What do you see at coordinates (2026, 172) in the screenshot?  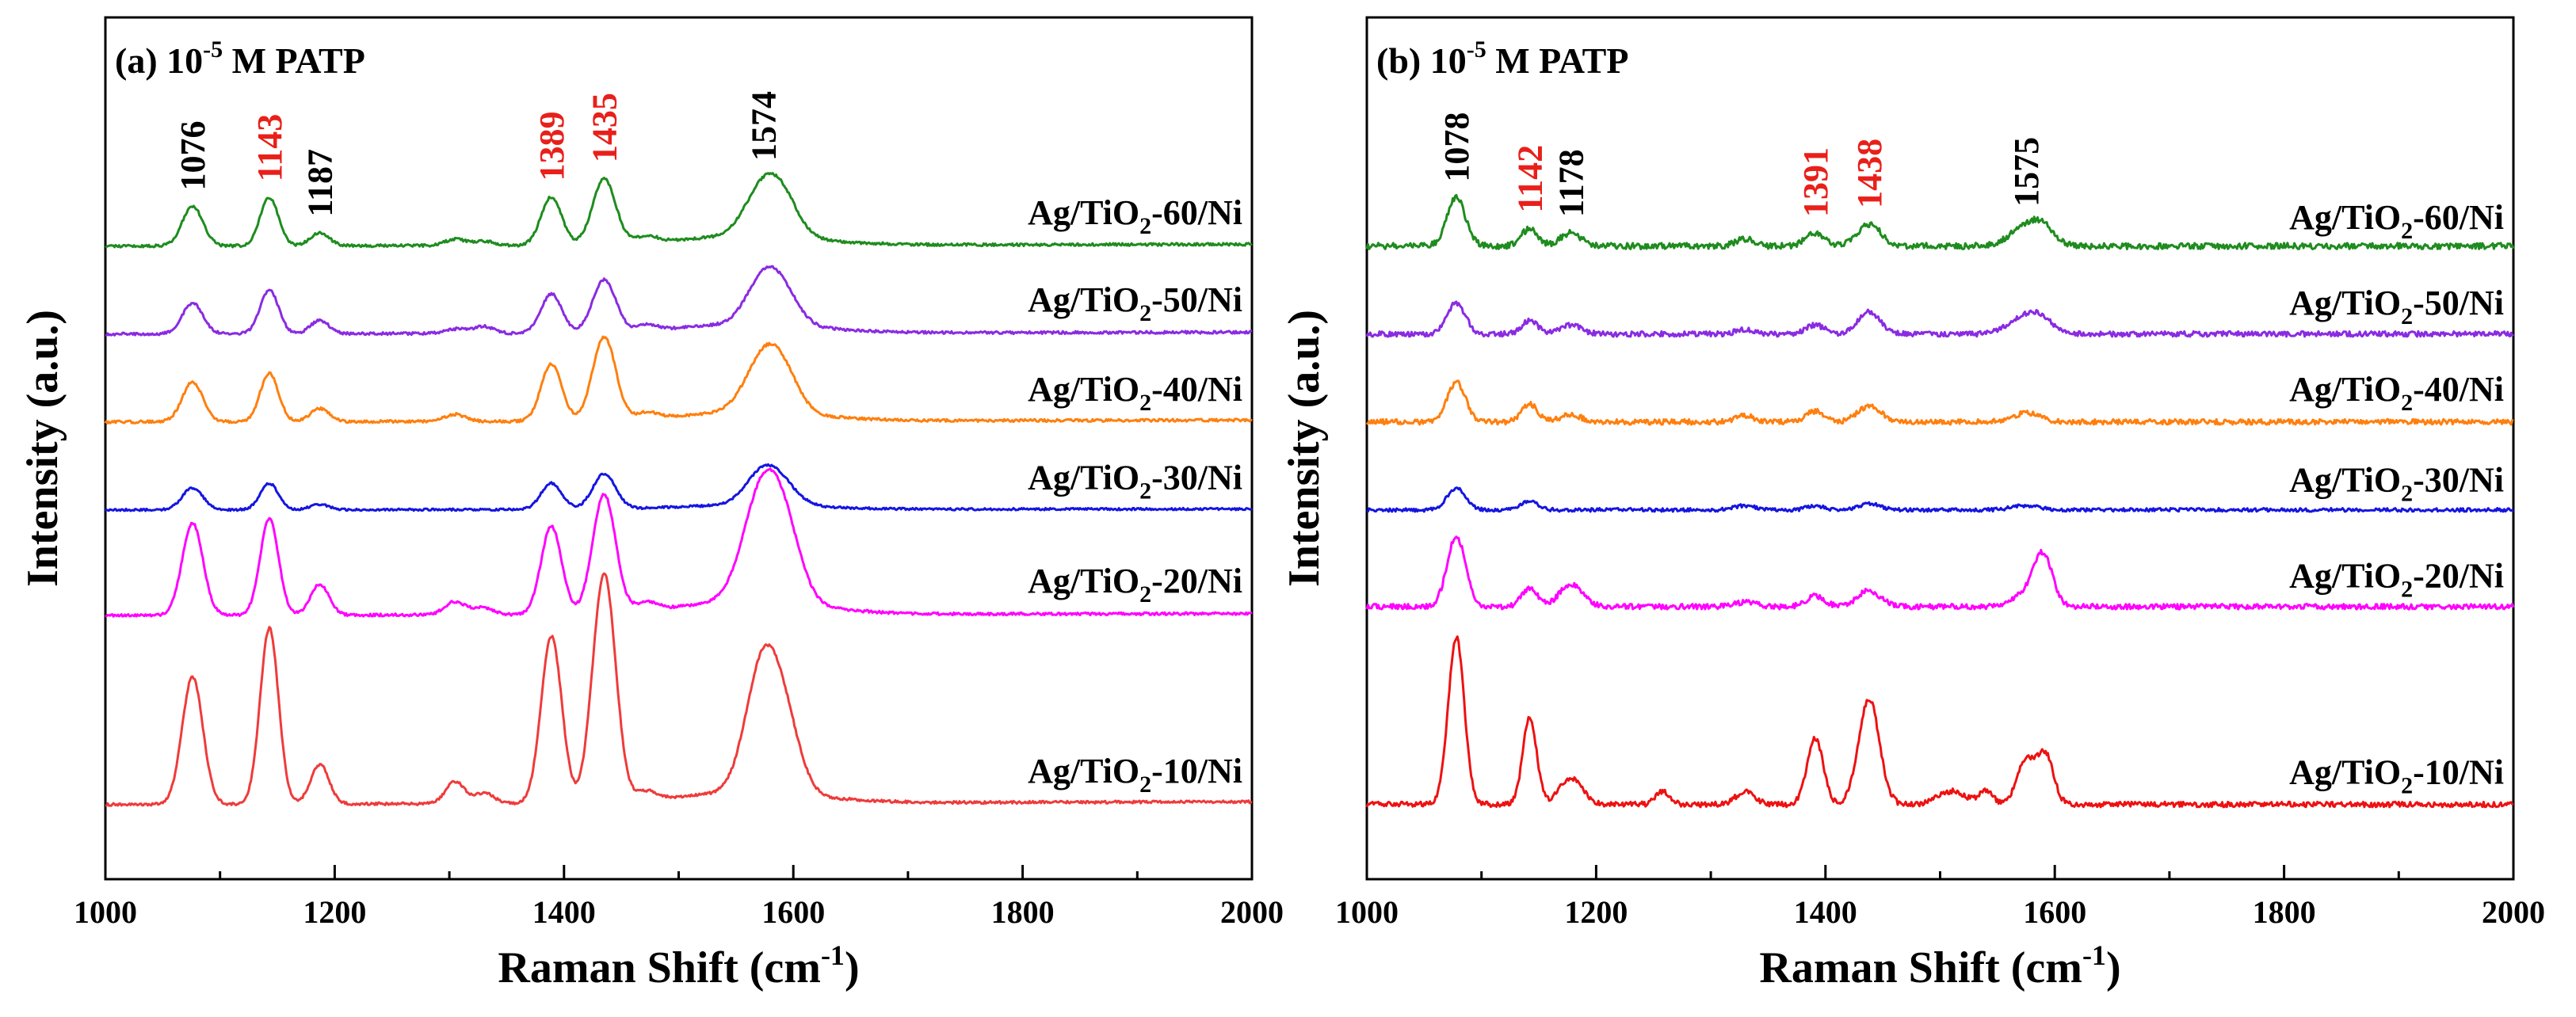 I see `peak-label: 1575` at bounding box center [2026, 172].